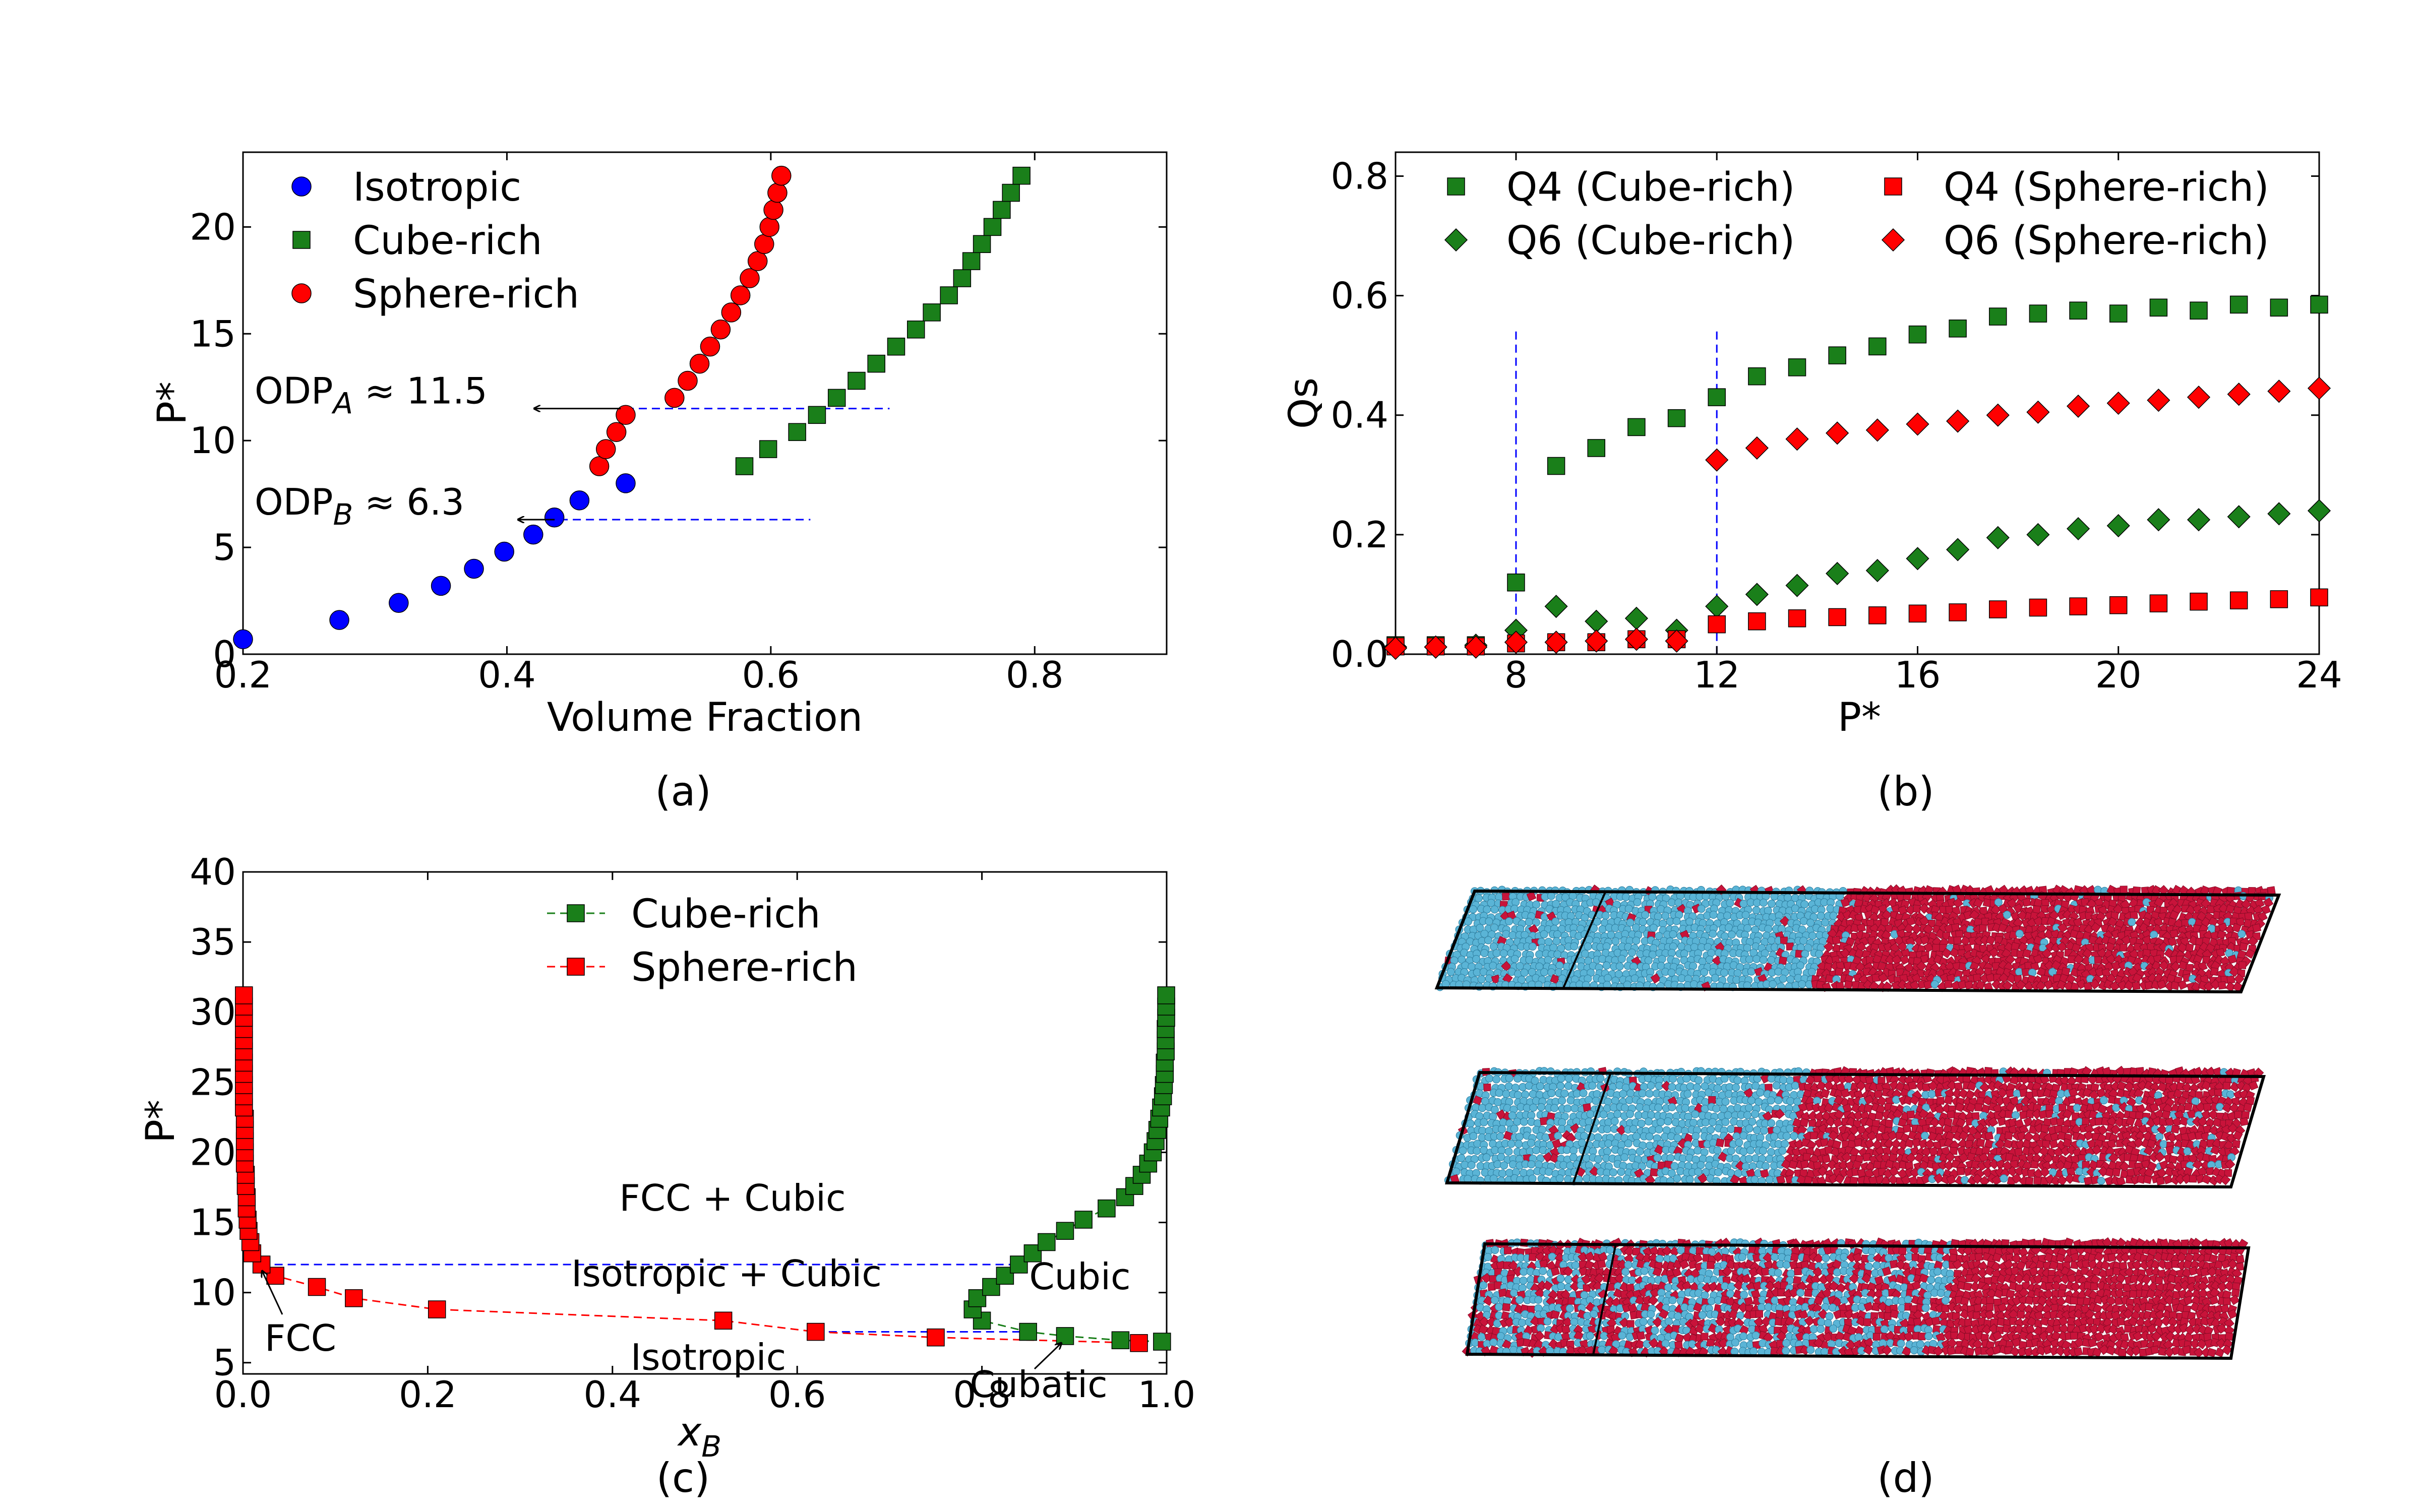 This screenshot has width=2420, height=1512. I want to click on panel-c-xtick-label: 0.8, so click(982, 1394).